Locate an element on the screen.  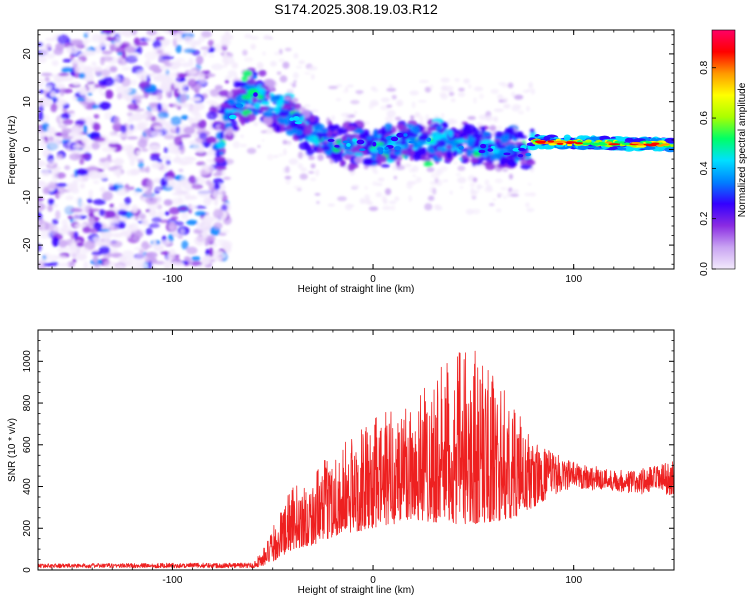
colorbar-tick-label: 0.8 is located at coordinates (704, 67).